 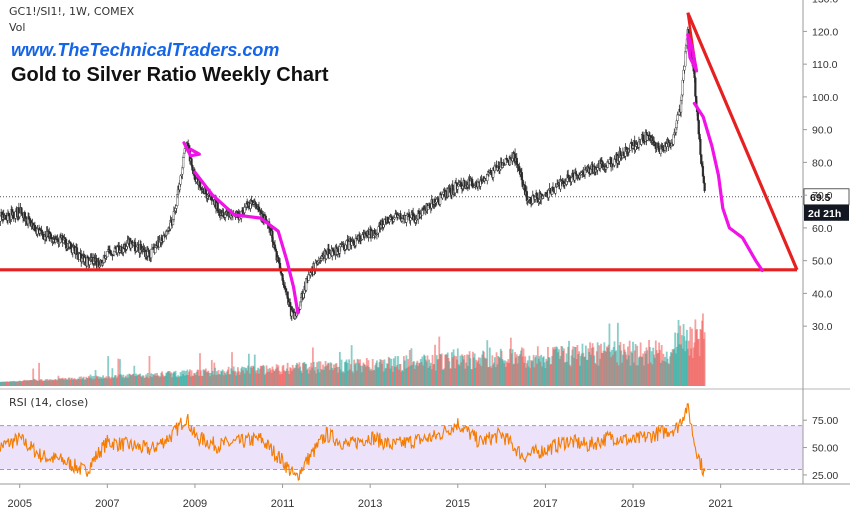 What do you see at coordinates (822, 229) in the screenshot?
I see `y-tick-label: 60.0` at bounding box center [822, 229].